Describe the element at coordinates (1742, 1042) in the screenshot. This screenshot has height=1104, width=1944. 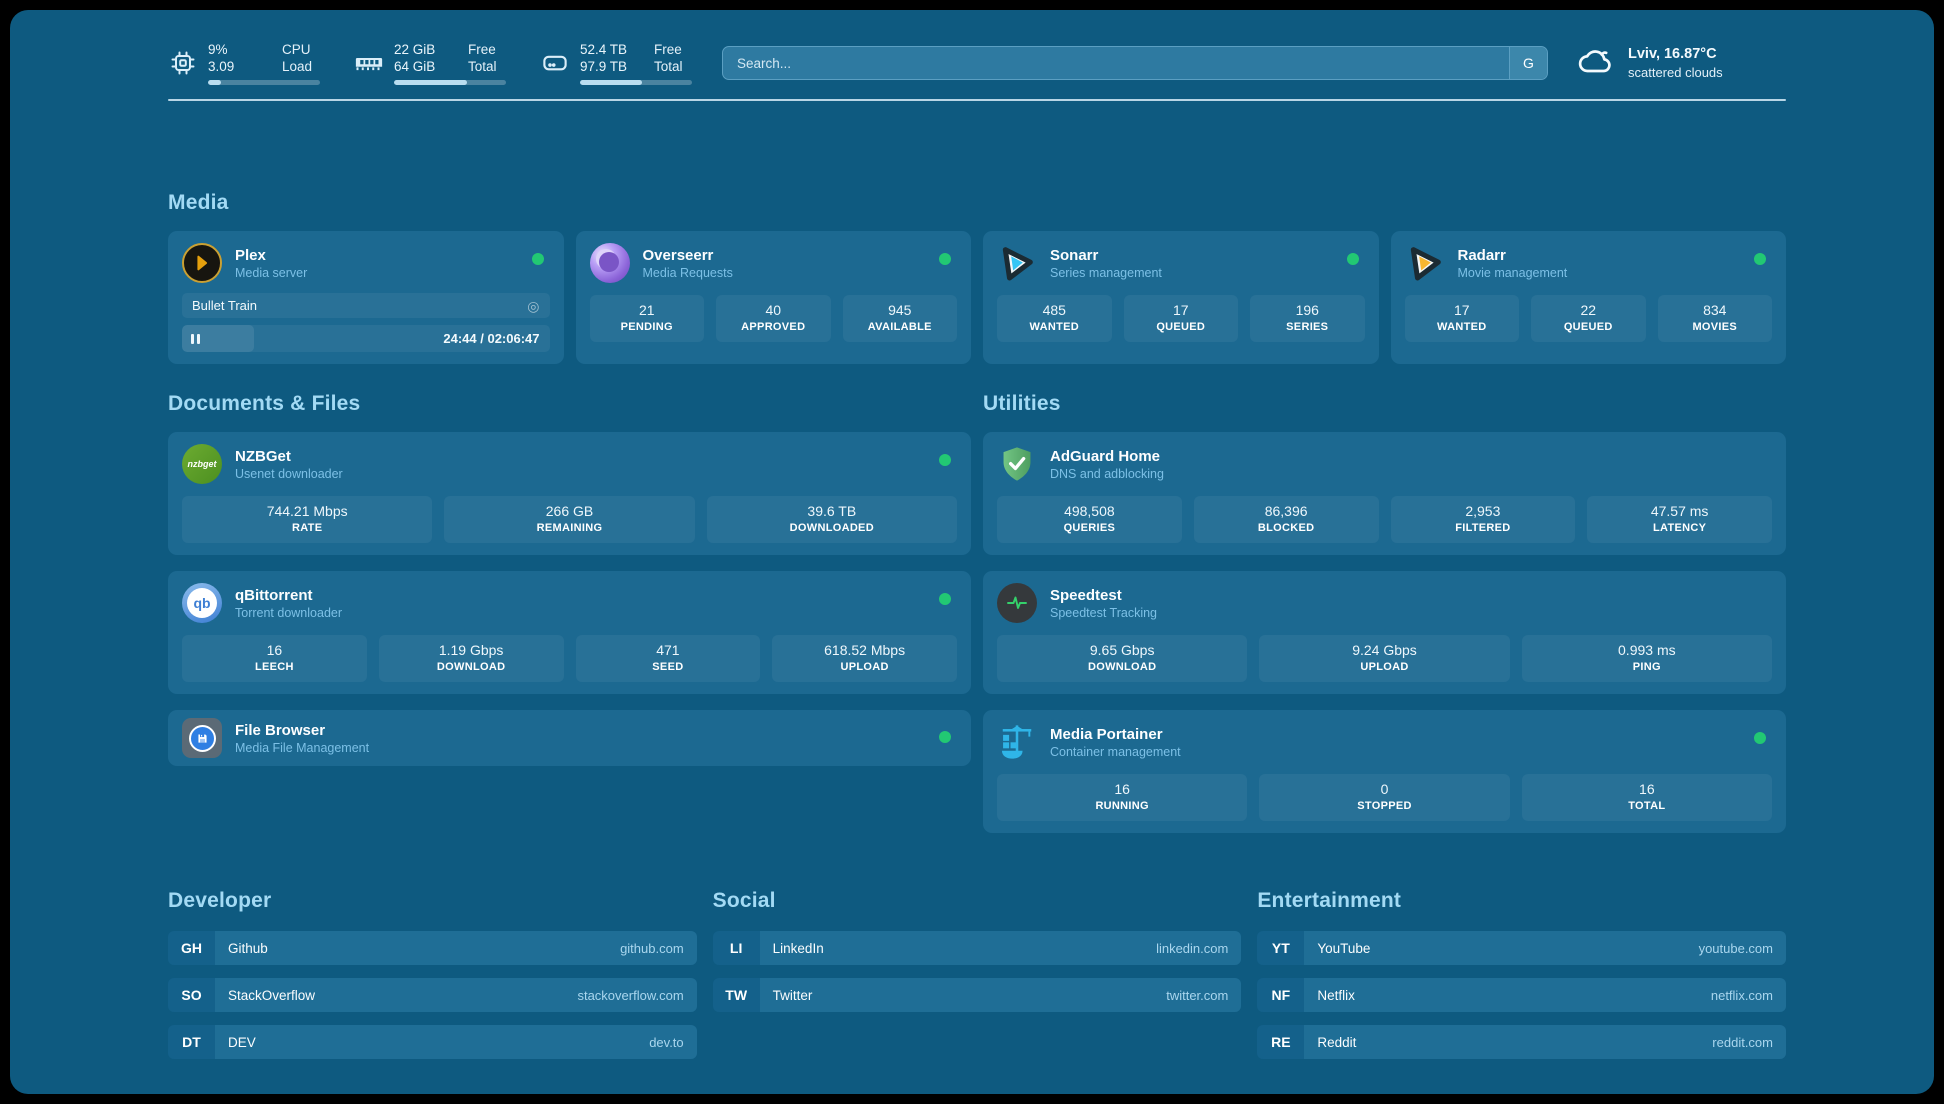
I see `bookmark-url: reddit.com` at that location.